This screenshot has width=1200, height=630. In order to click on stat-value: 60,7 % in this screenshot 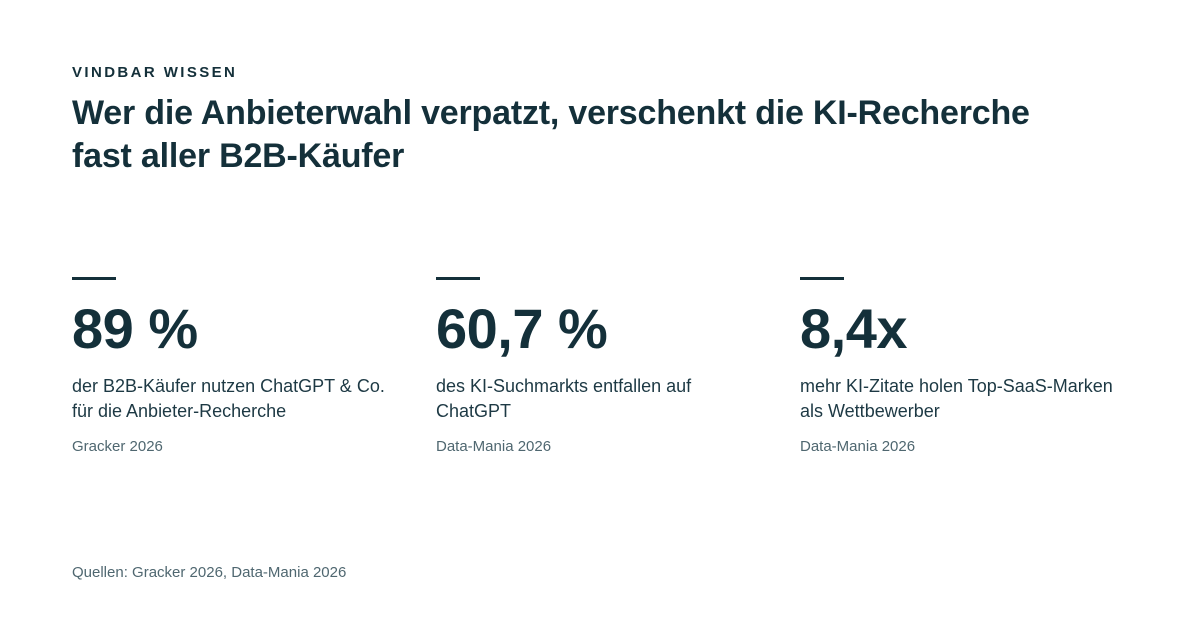, I will do `click(522, 328)`.